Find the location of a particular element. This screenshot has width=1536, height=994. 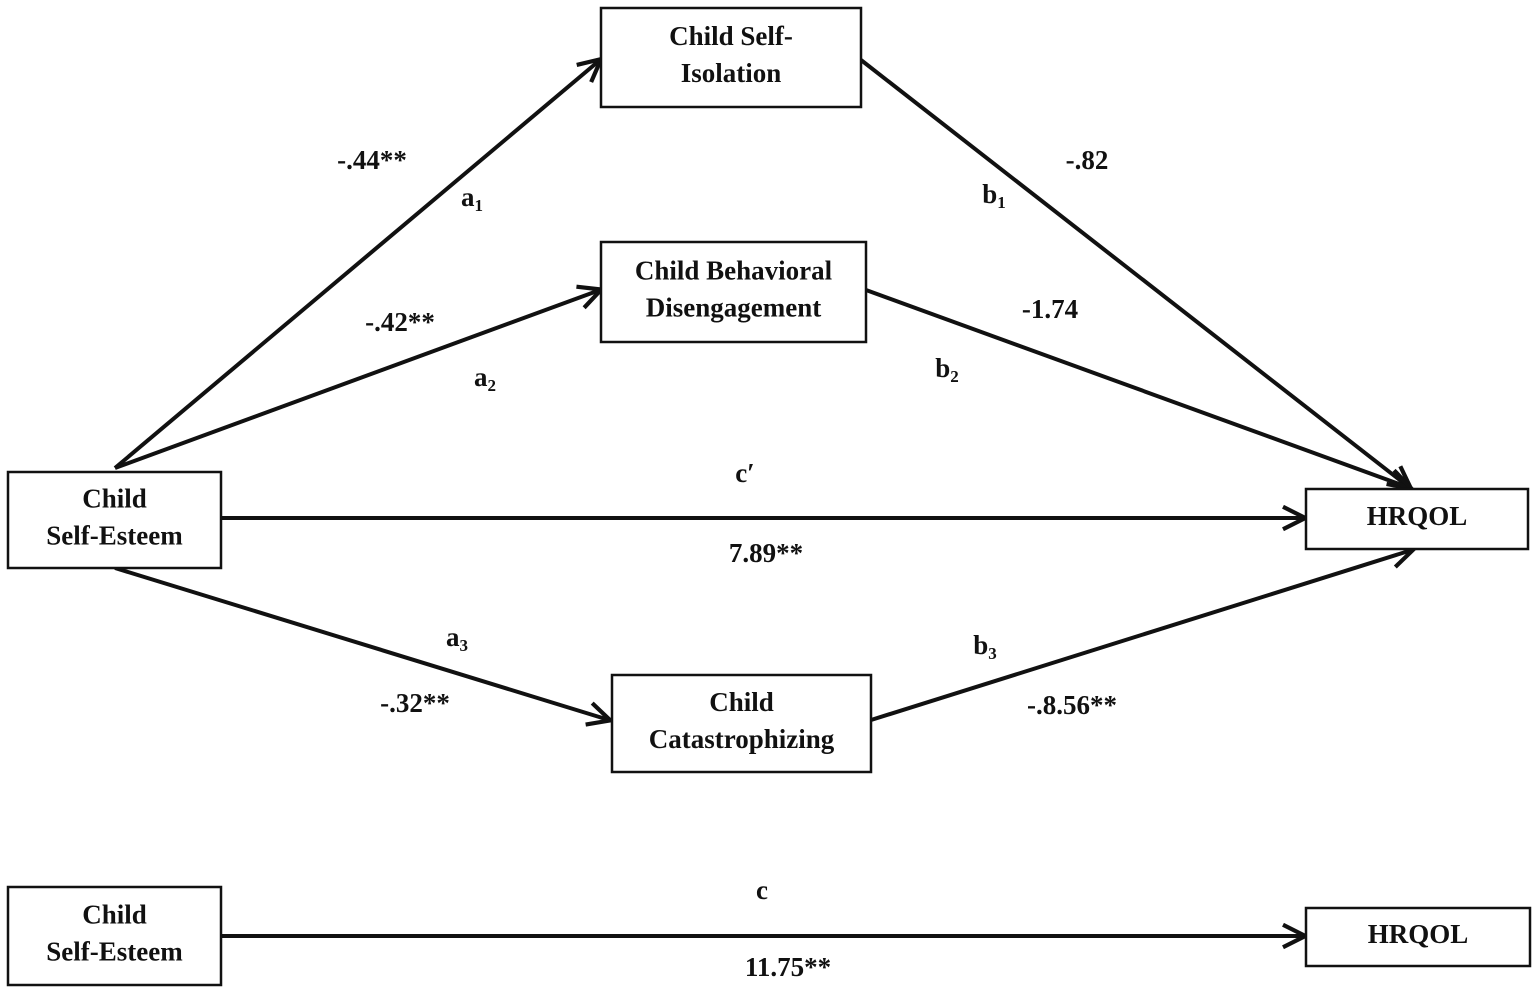

path-letter: c is located at coordinates (762, 890).